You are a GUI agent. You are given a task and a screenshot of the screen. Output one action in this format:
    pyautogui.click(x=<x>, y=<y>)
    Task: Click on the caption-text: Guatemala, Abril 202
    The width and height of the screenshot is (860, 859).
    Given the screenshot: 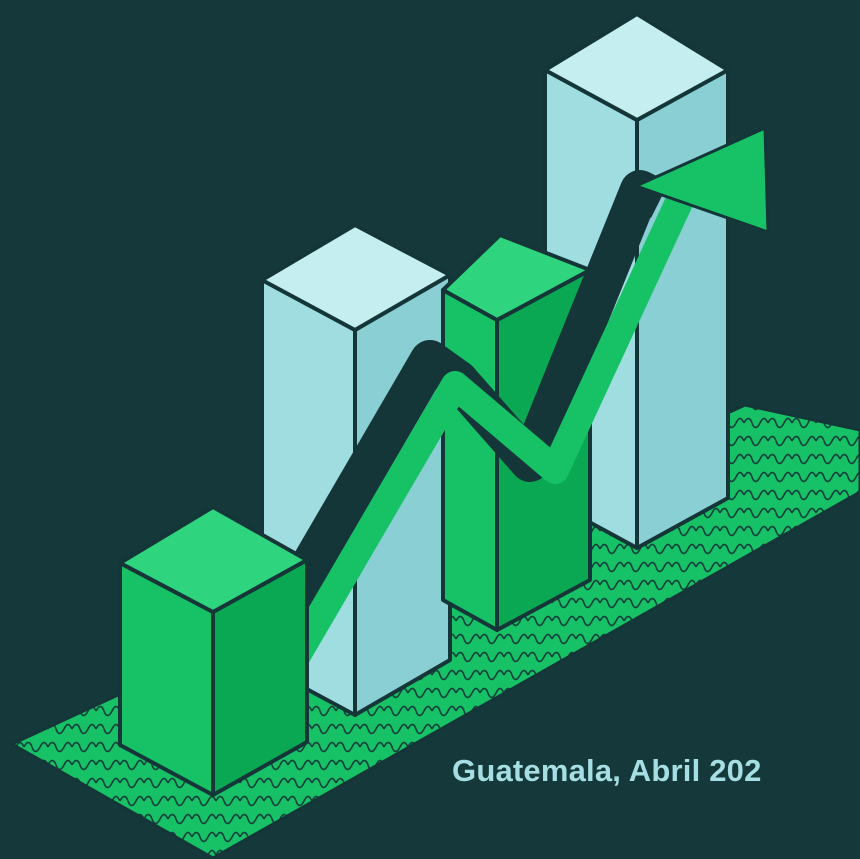 What is the action you would take?
    pyautogui.click(x=607, y=770)
    